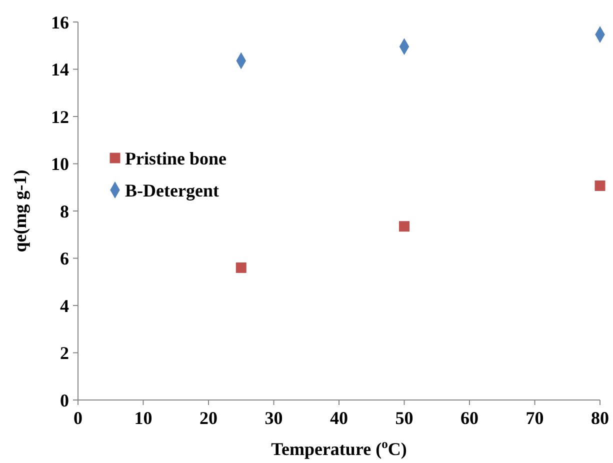 The image size is (613, 463). I want to click on x-tick-label: 10, so click(143, 418).